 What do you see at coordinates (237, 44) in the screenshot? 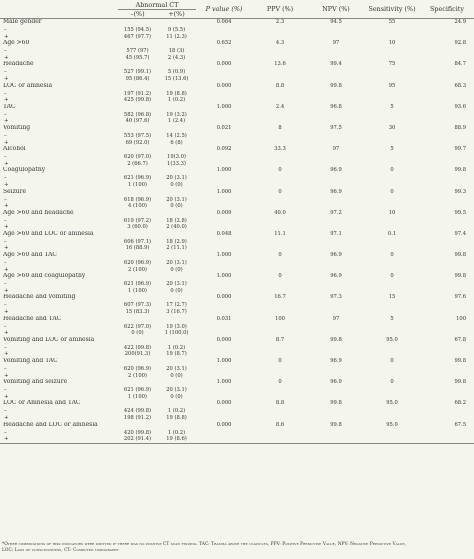
I see `table-row-group: Age >60 0.652 4.3 97 10 92.8` at bounding box center [237, 44].